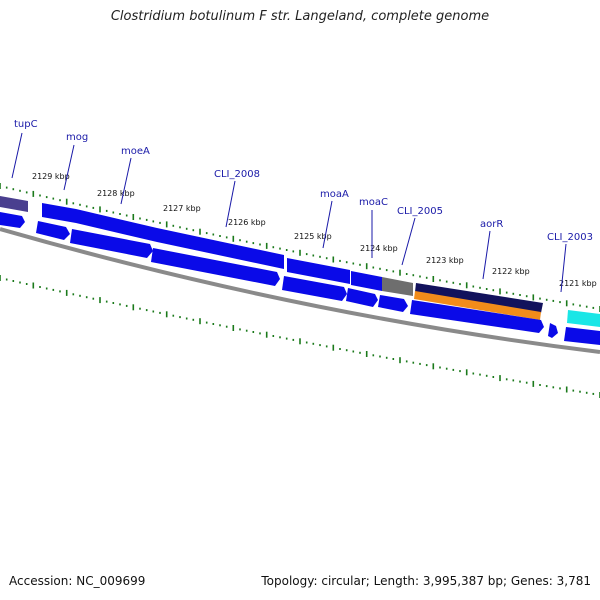 This screenshot has height=600, width=600. Describe the element at coordinates (373, 202) in the screenshot. I see `gene-label-moaC: moaC` at that location.